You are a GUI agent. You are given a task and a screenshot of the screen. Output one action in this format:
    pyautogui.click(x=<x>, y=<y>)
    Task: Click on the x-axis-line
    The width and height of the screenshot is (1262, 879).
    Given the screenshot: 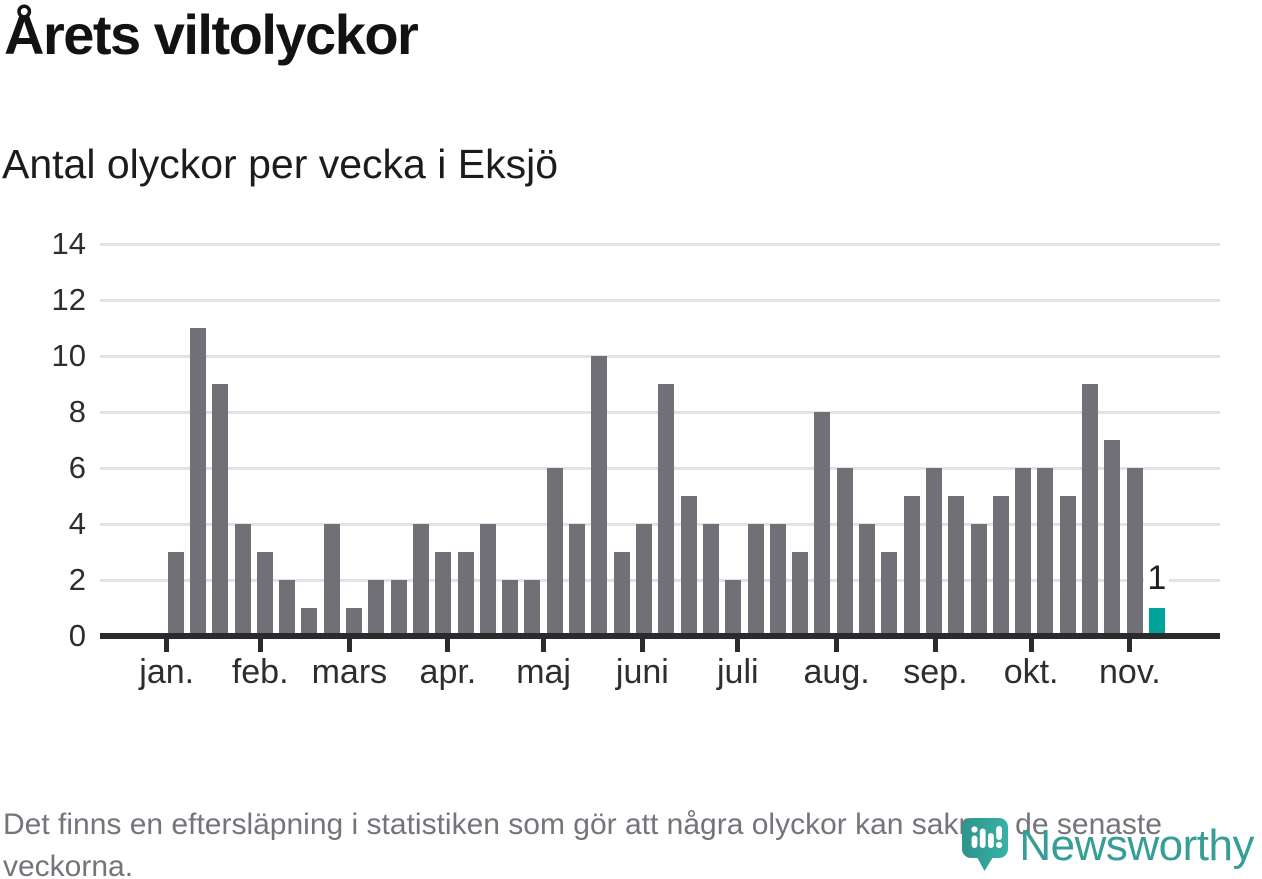 What is the action you would take?
    pyautogui.click(x=660, y=636)
    